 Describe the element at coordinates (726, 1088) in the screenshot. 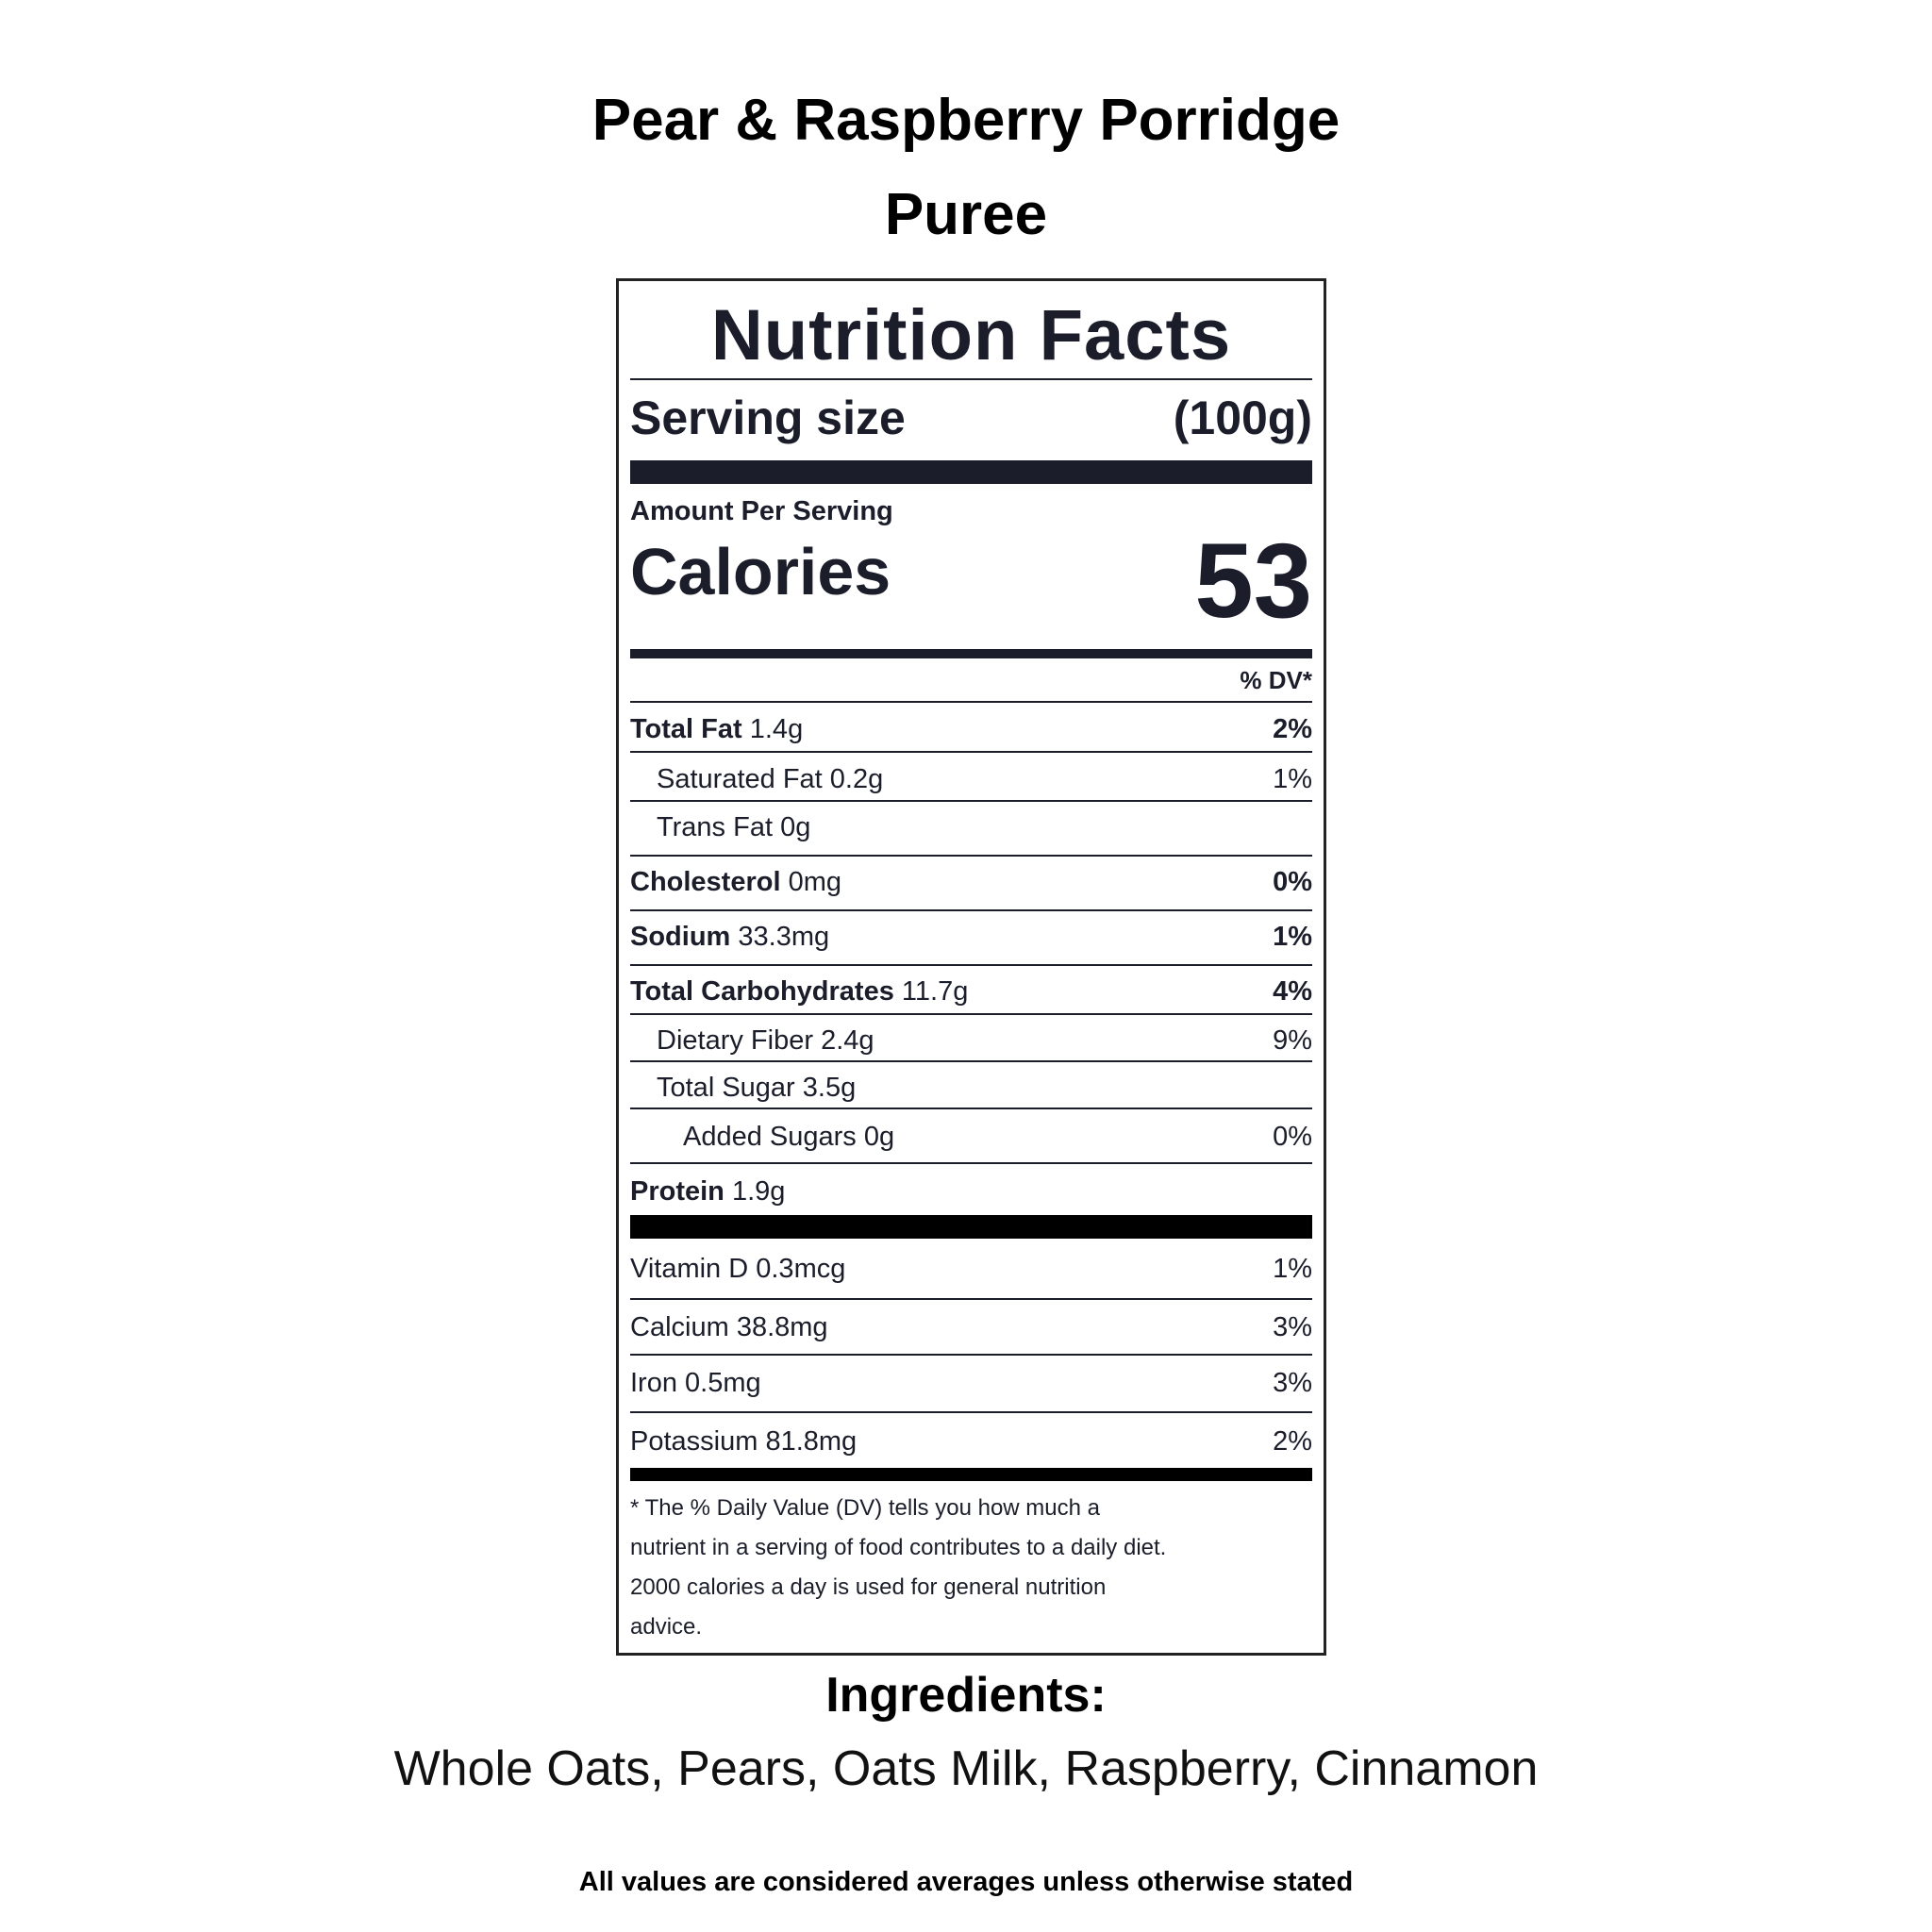

I see `nutrient-name: Total Sugar` at that location.